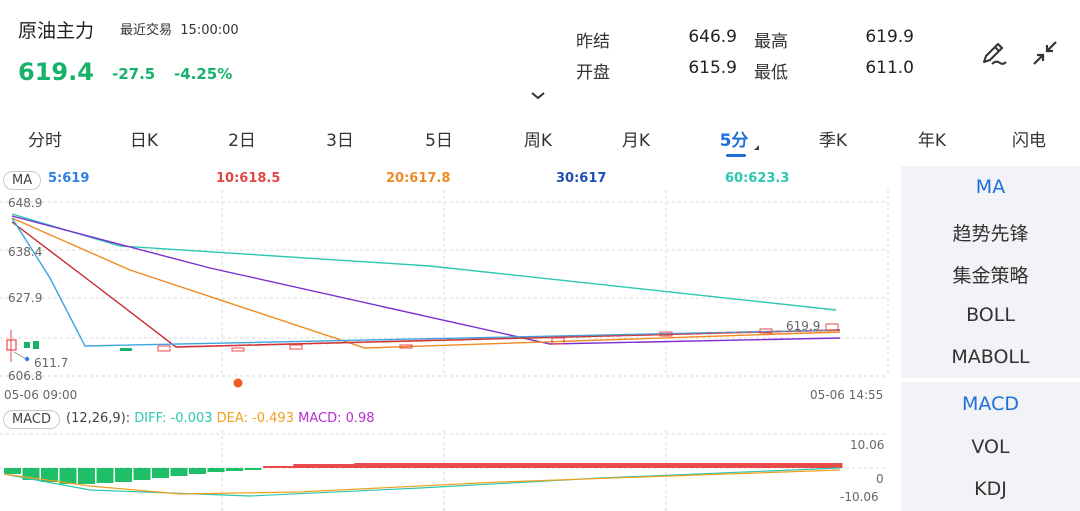 The image size is (1080, 511). I want to click on tab-2day: 2日, so click(242, 141).